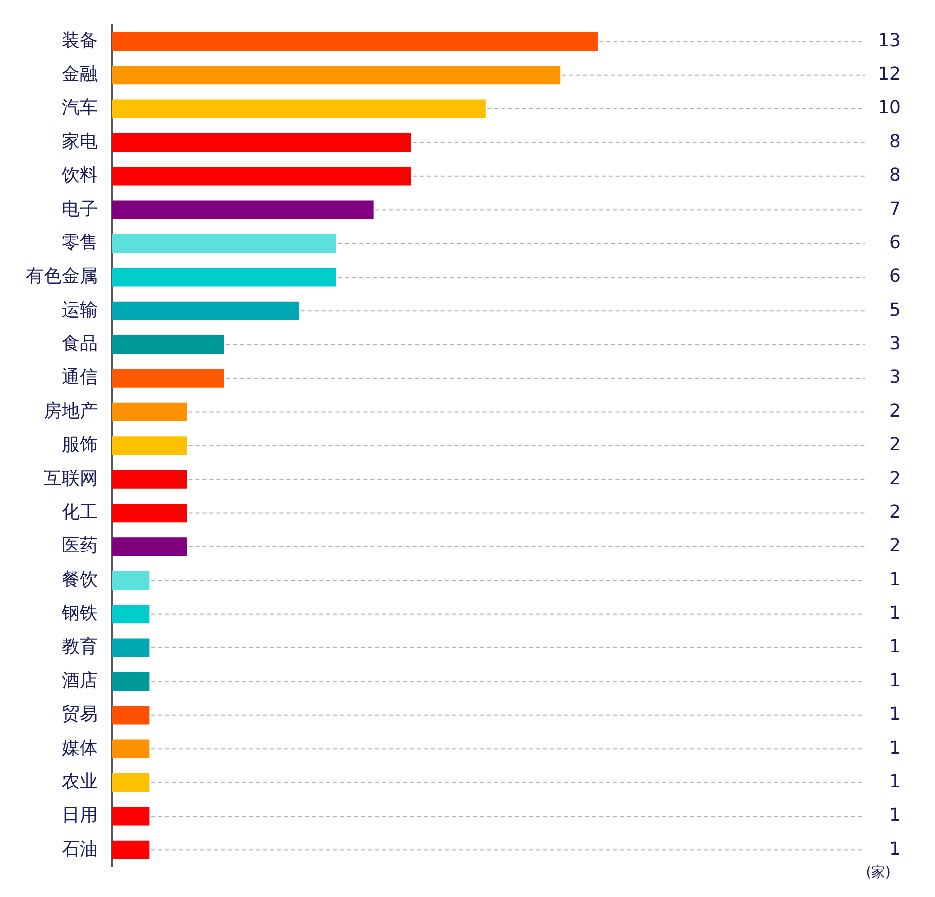  What do you see at coordinates (878, 873) in the screenshot?
I see `text: (家)` at bounding box center [878, 873].